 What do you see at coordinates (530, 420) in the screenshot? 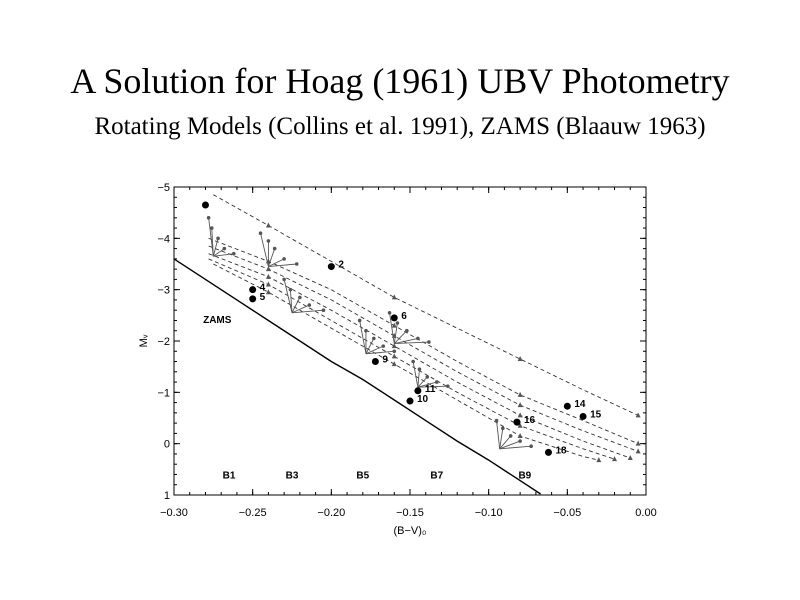
I see `star-label: 16` at bounding box center [530, 420].